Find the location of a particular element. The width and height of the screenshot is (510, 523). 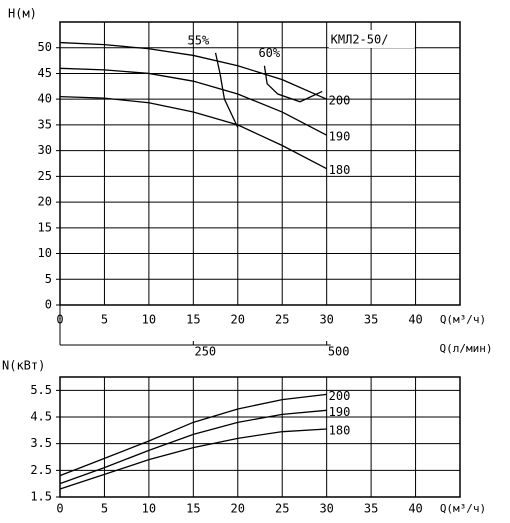

y-tick-label: 1.5 is located at coordinates (41, 497).